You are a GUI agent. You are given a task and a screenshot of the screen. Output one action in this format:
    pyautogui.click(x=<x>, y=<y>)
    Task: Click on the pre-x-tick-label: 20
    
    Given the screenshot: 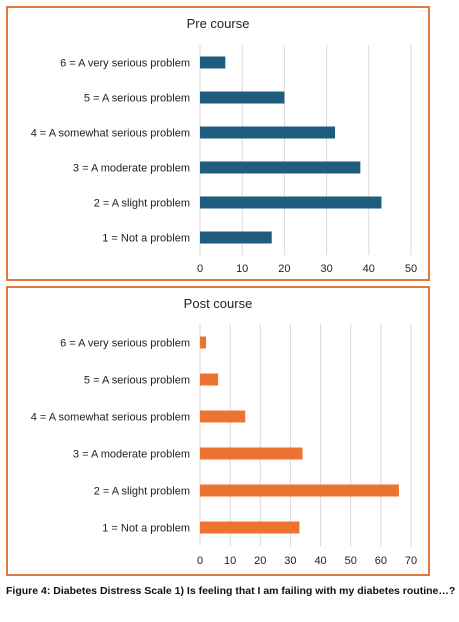 What is the action you would take?
    pyautogui.click(x=284, y=269)
    